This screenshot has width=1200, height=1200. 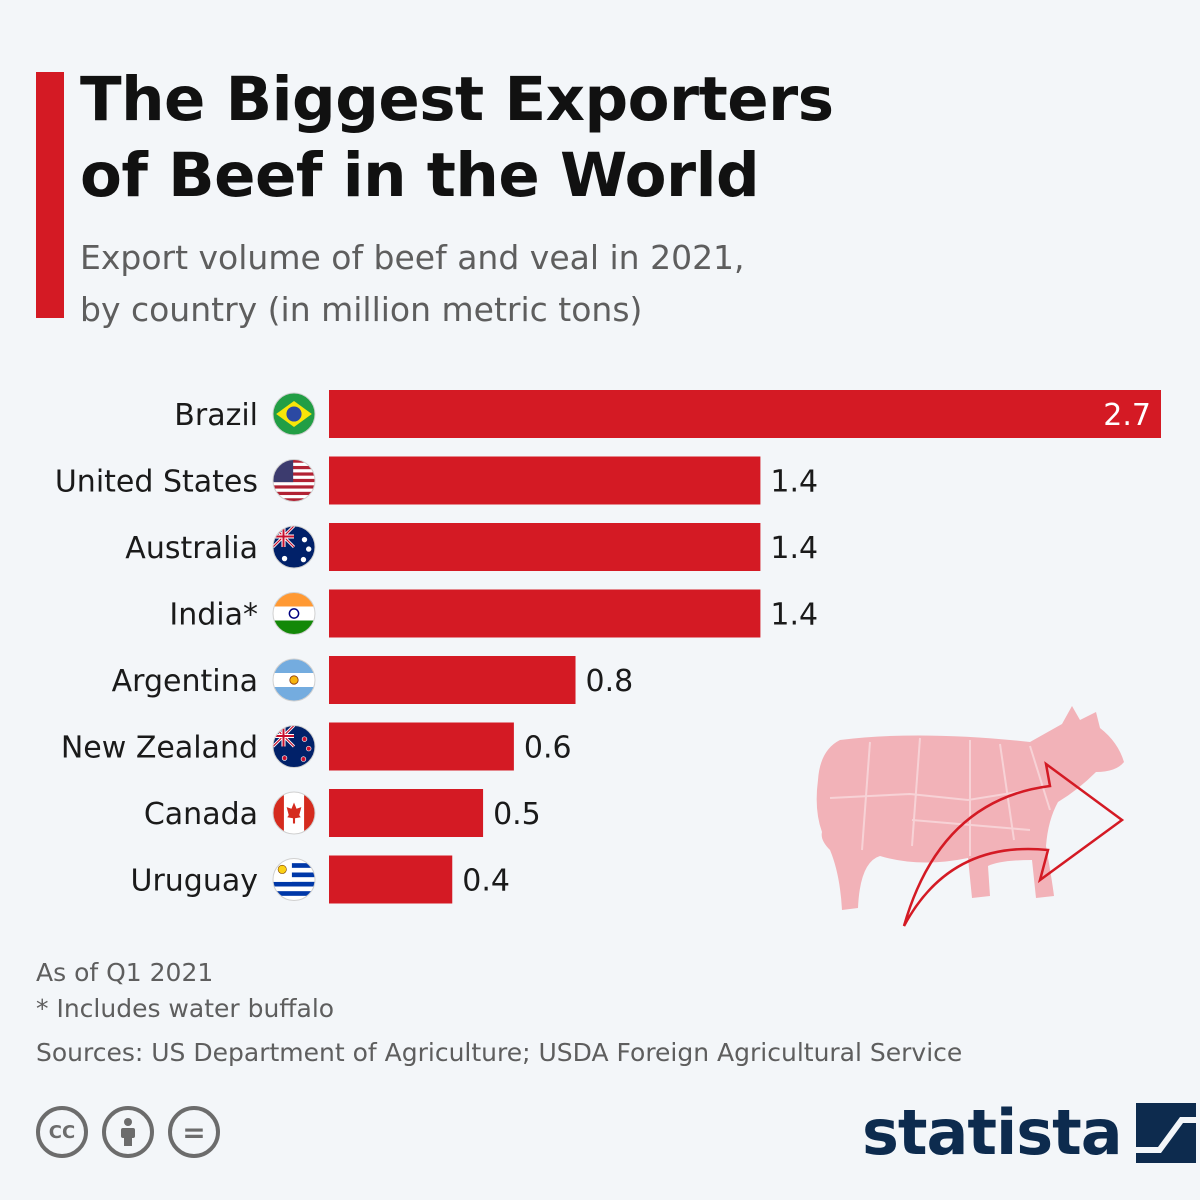 What do you see at coordinates (125, 972) in the screenshot?
I see `as-of-note: As of Q1 2021` at bounding box center [125, 972].